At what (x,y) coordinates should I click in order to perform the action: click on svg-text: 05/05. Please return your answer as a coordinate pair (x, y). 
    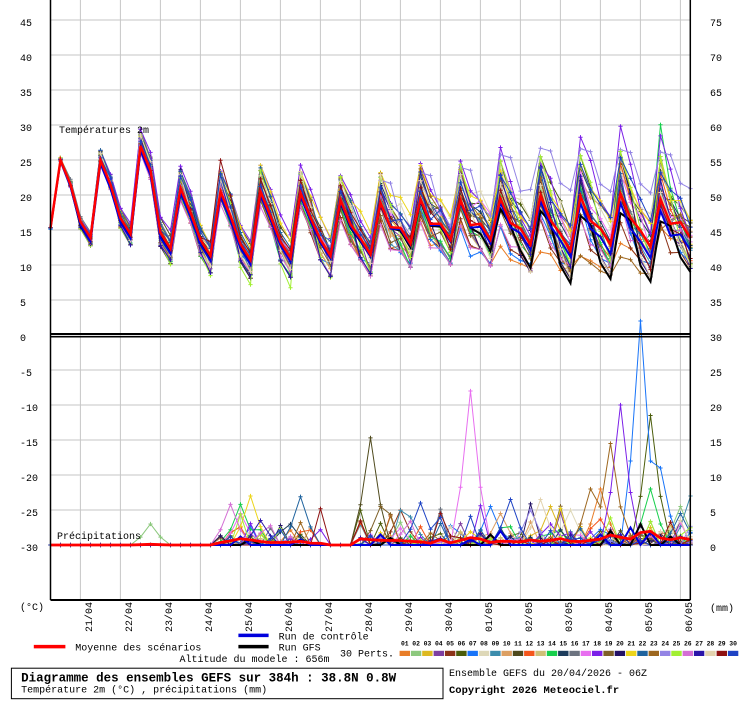
    Looking at the image, I should click on (650, 617).